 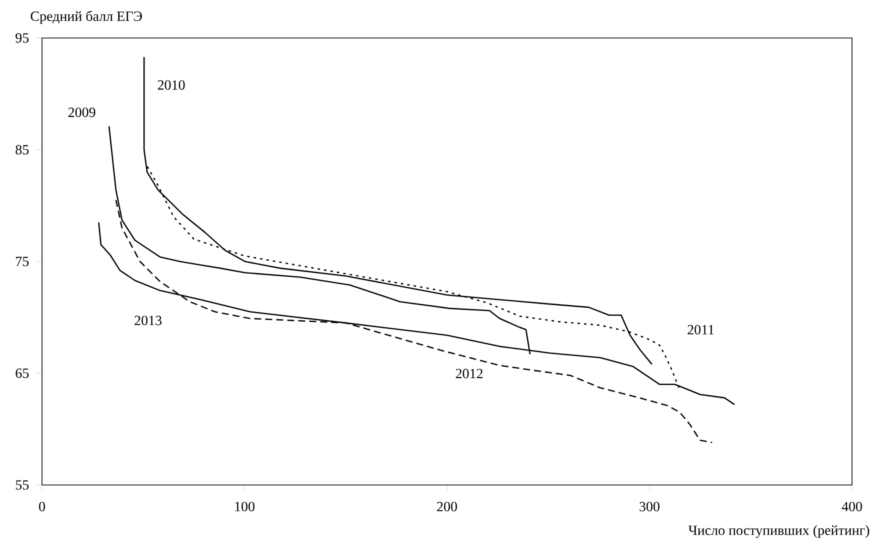 I want to click on text: 2011, so click(x=701, y=329).